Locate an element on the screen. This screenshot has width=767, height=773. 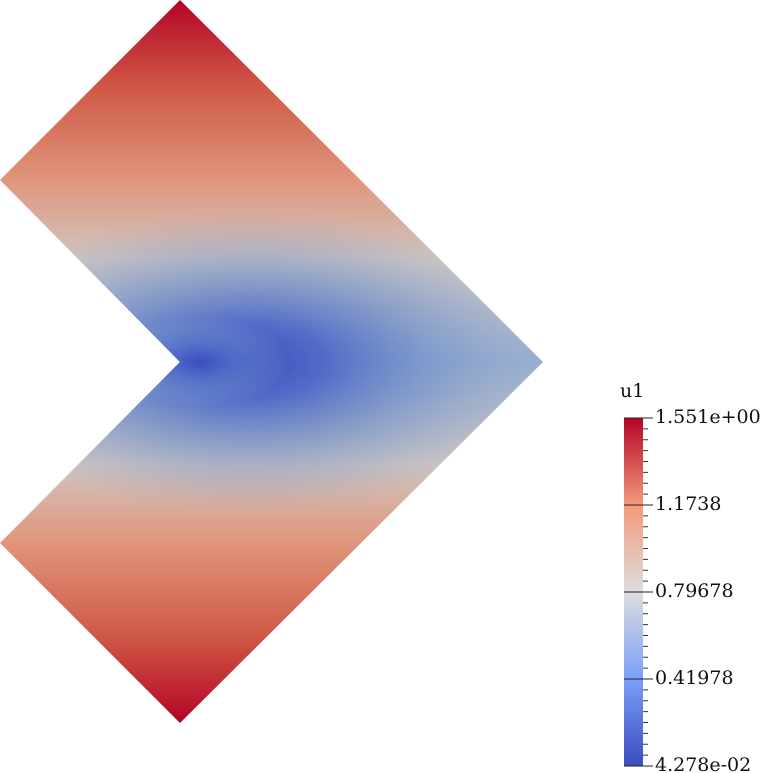
tick-label: 1.1738 is located at coordinates (688, 504).